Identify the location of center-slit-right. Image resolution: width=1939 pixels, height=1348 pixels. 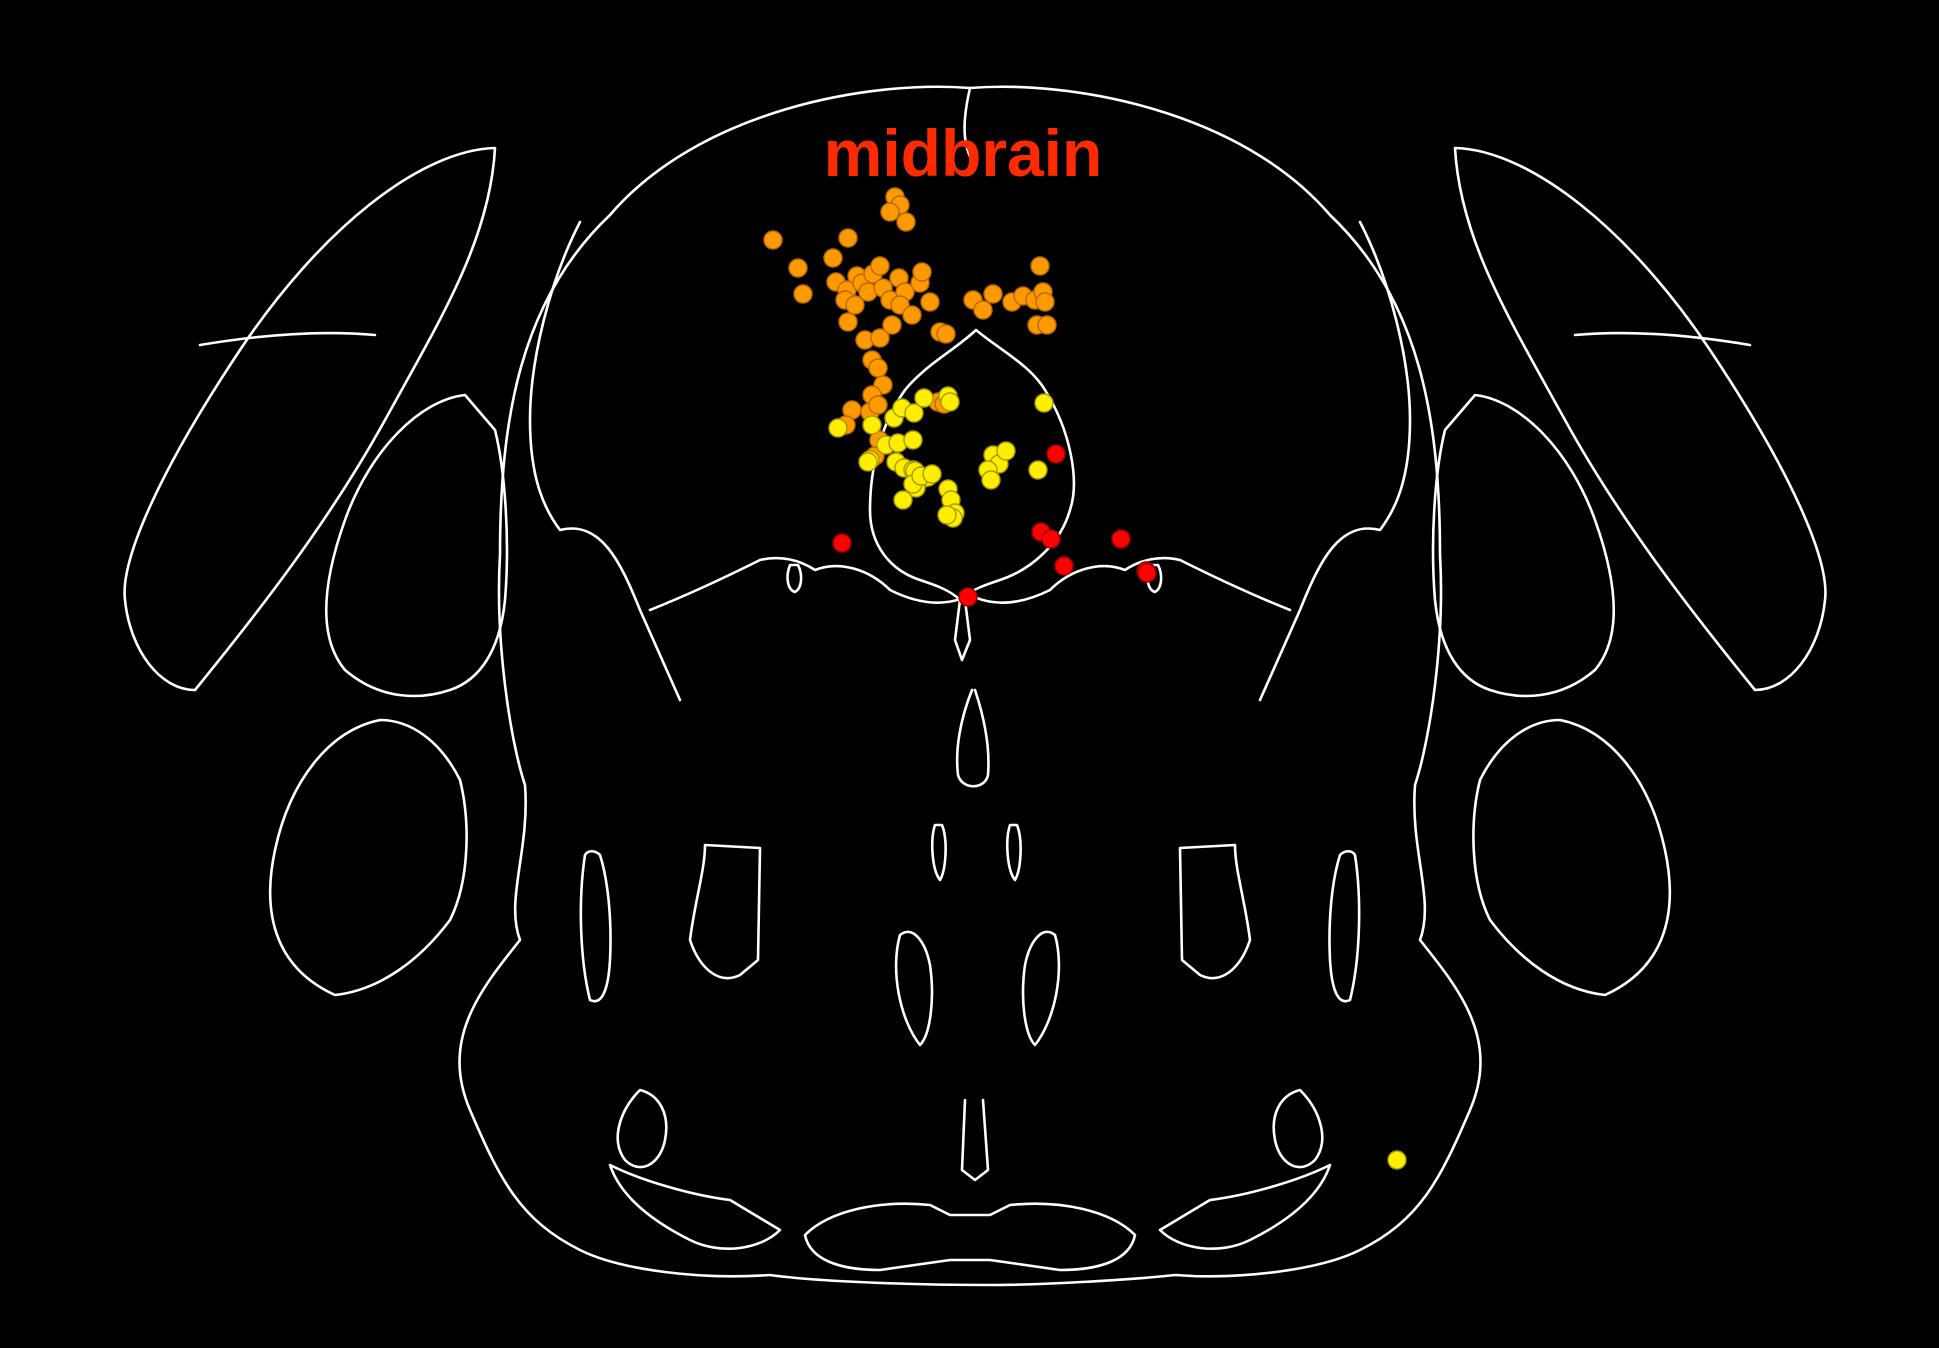
(1013, 852).